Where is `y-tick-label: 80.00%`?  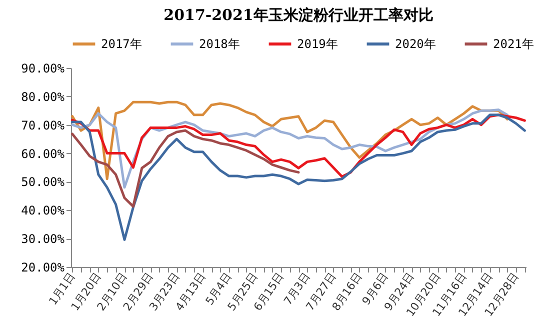
y-tick-label: 80.00% is located at coordinates (43, 97).